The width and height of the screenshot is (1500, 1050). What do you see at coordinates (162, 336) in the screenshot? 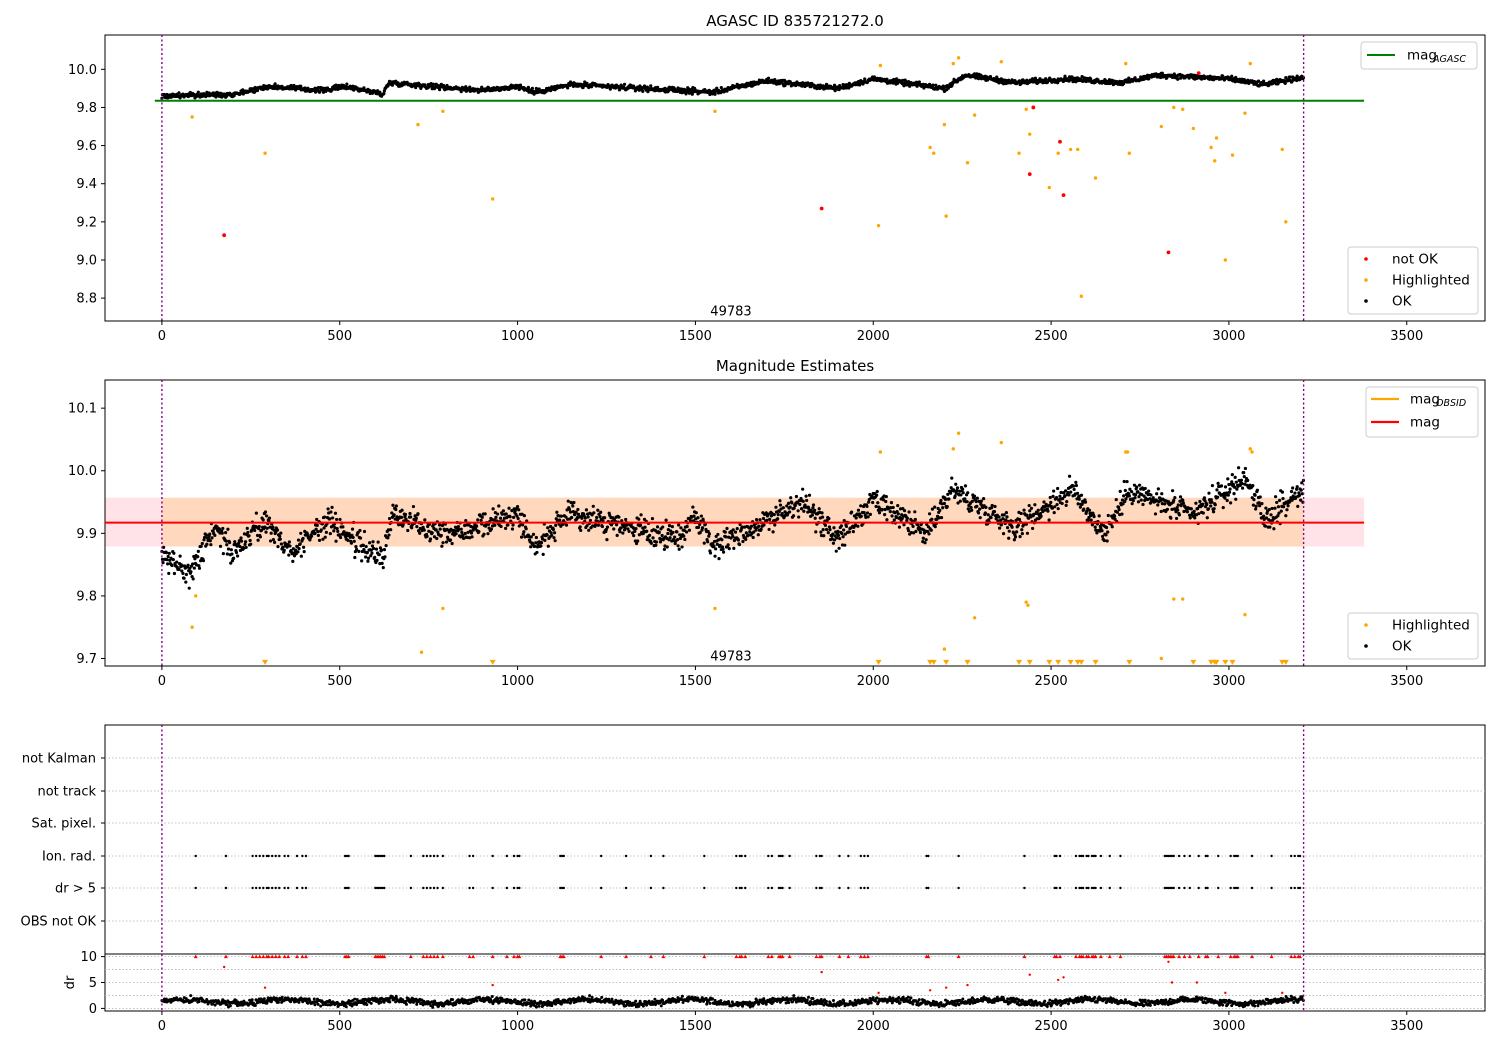
I see `x-tick-label: 0` at bounding box center [162, 336].